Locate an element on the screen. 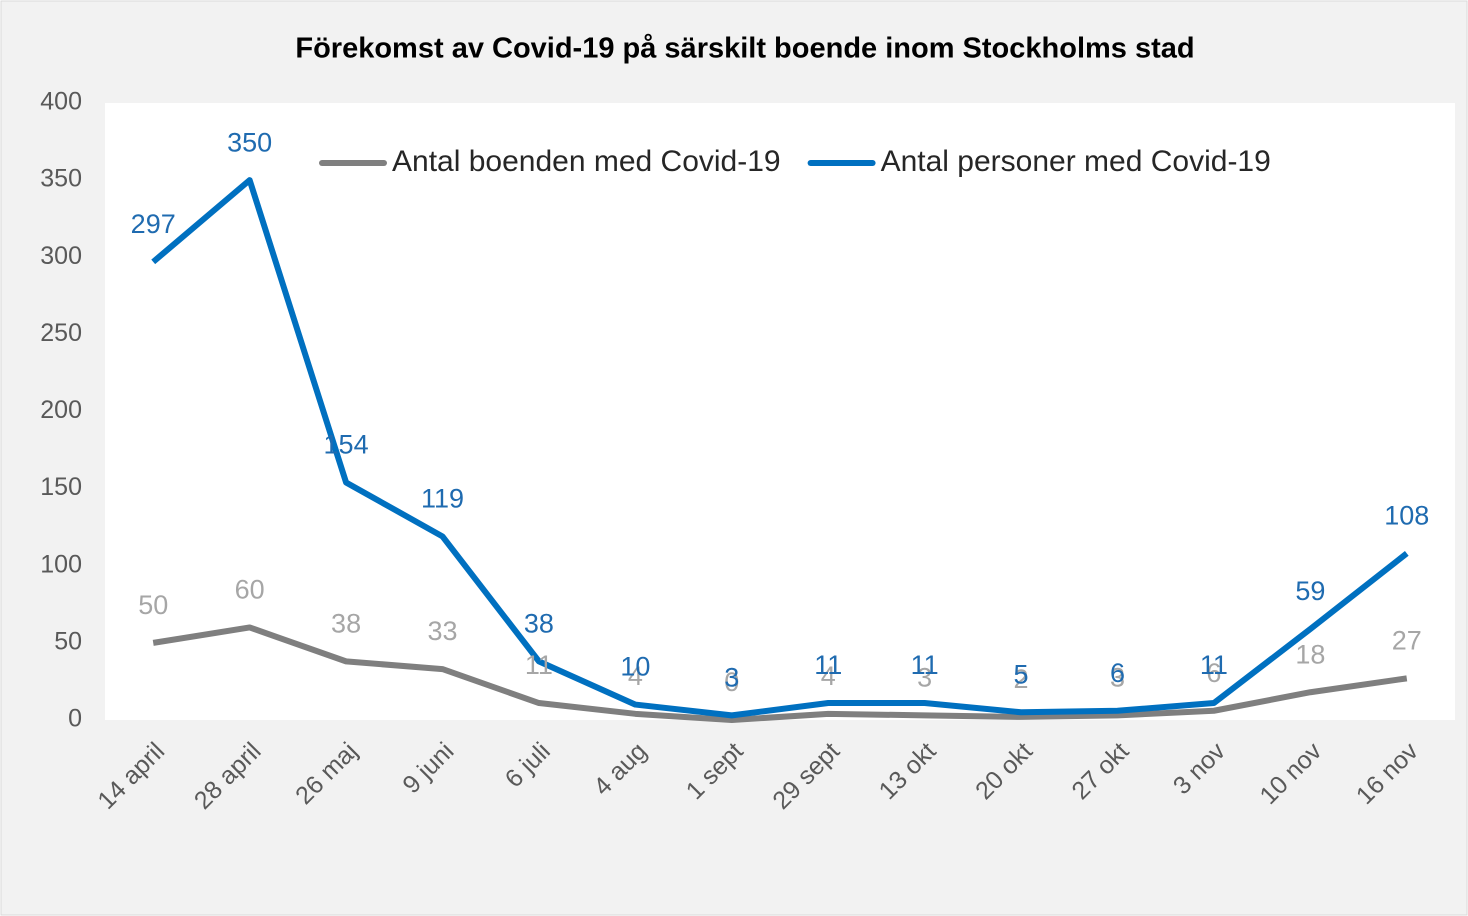  data-label: 5 is located at coordinates (1021, 674).